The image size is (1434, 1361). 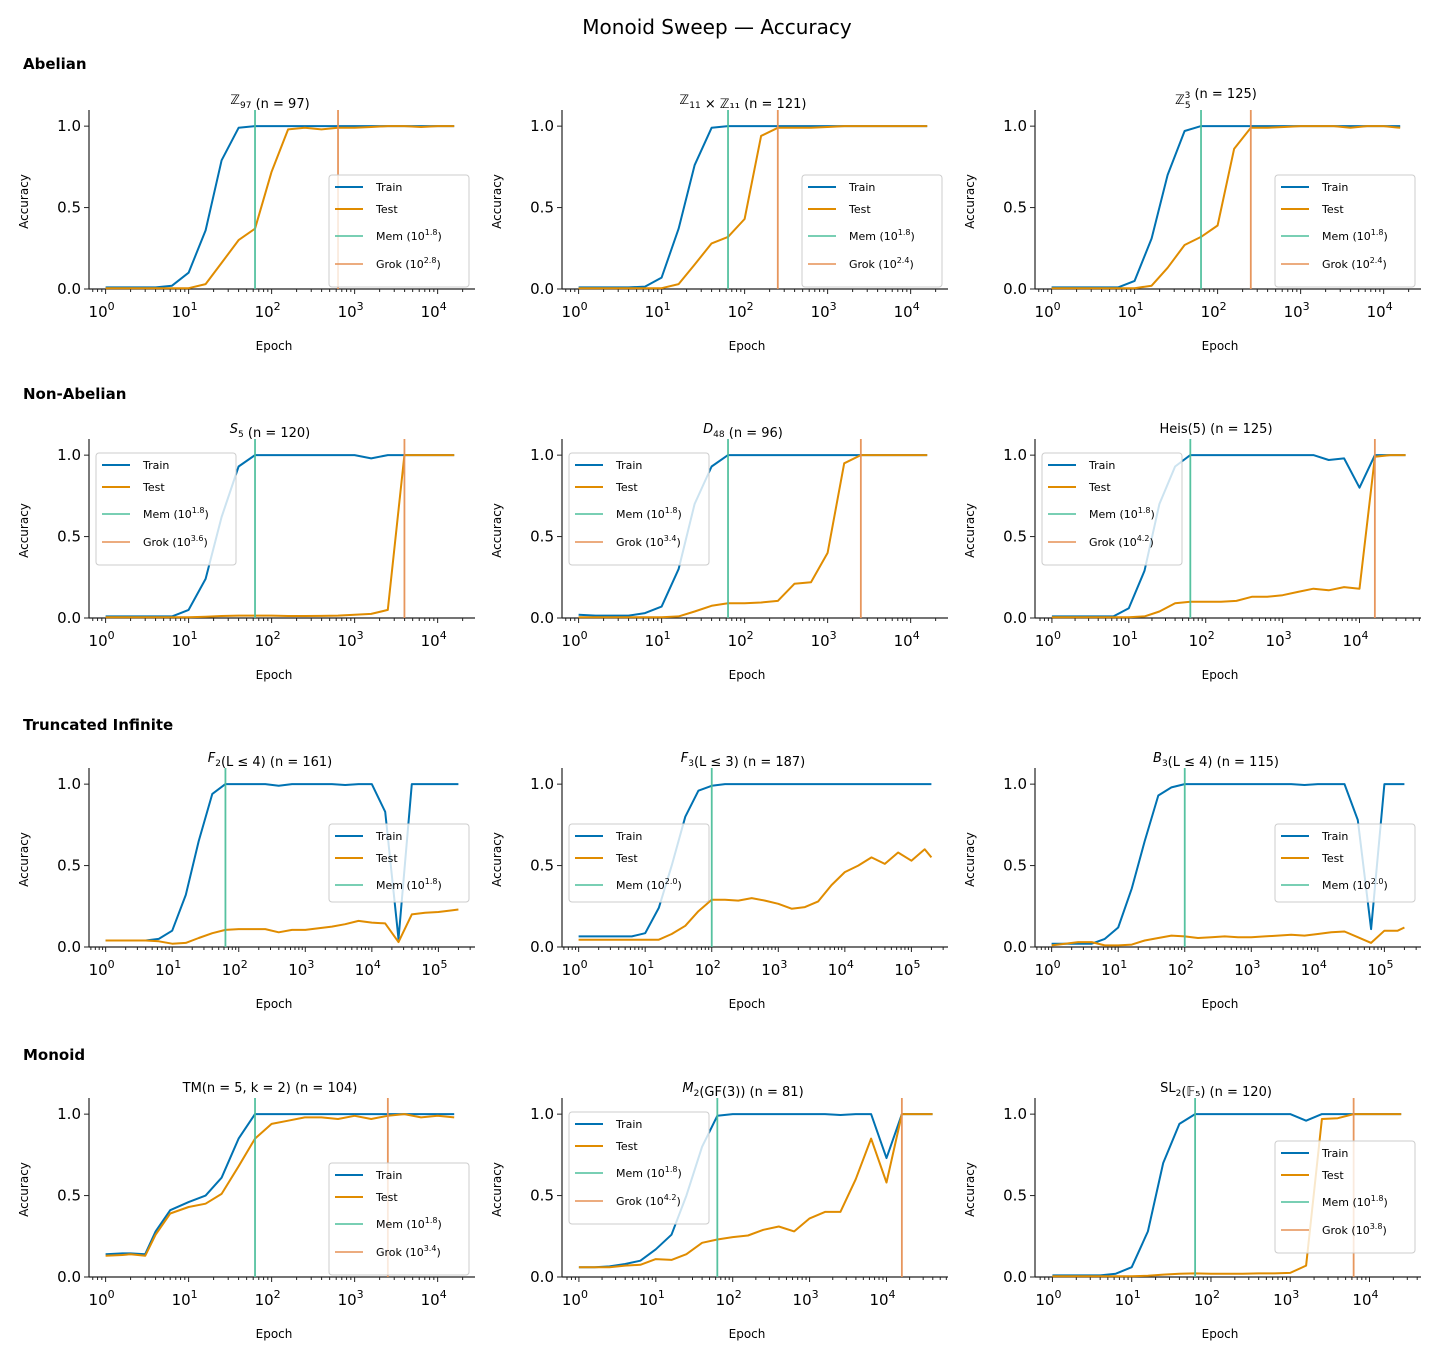 I want to click on section-label: Abelian, so click(x=55, y=64).